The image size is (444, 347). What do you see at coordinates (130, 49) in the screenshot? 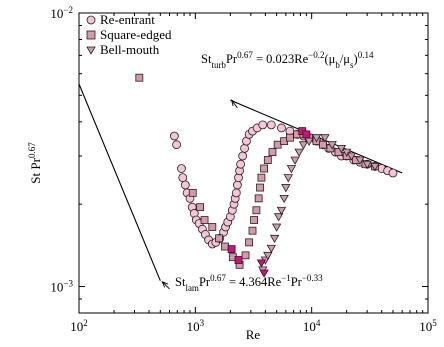
I see `legend-label: Bell-mouth` at bounding box center [130, 49].